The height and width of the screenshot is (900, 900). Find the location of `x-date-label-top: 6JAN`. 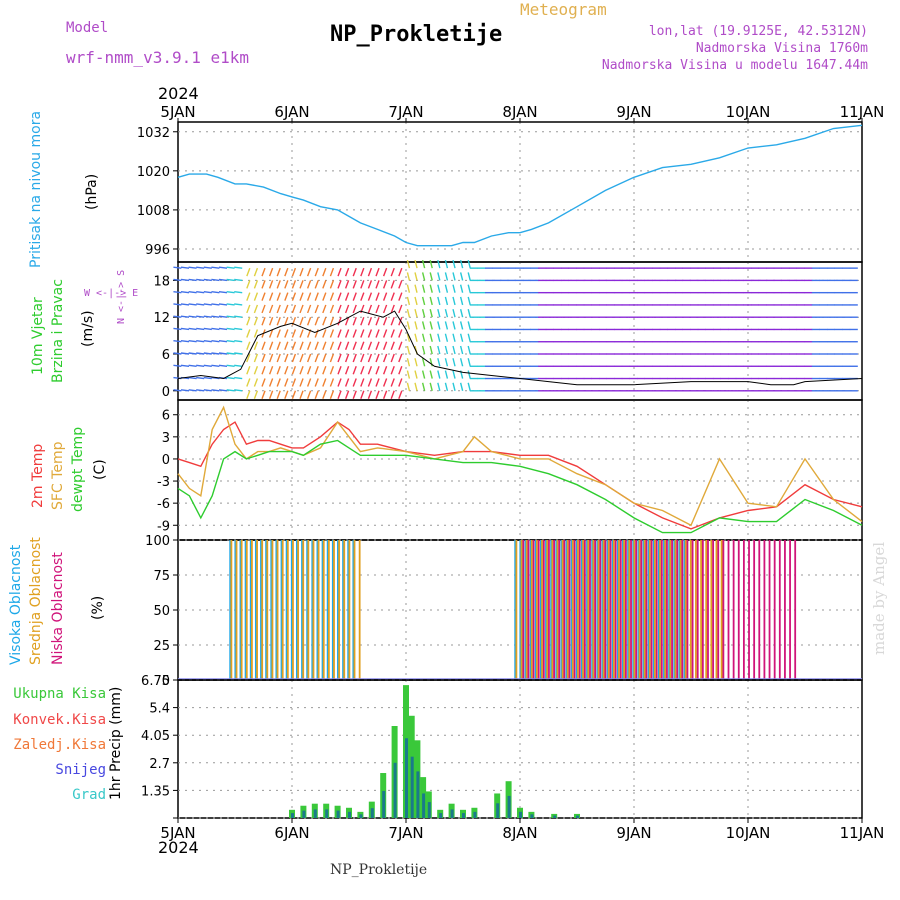

x-date-label-top: 6JAN is located at coordinates (291, 112).